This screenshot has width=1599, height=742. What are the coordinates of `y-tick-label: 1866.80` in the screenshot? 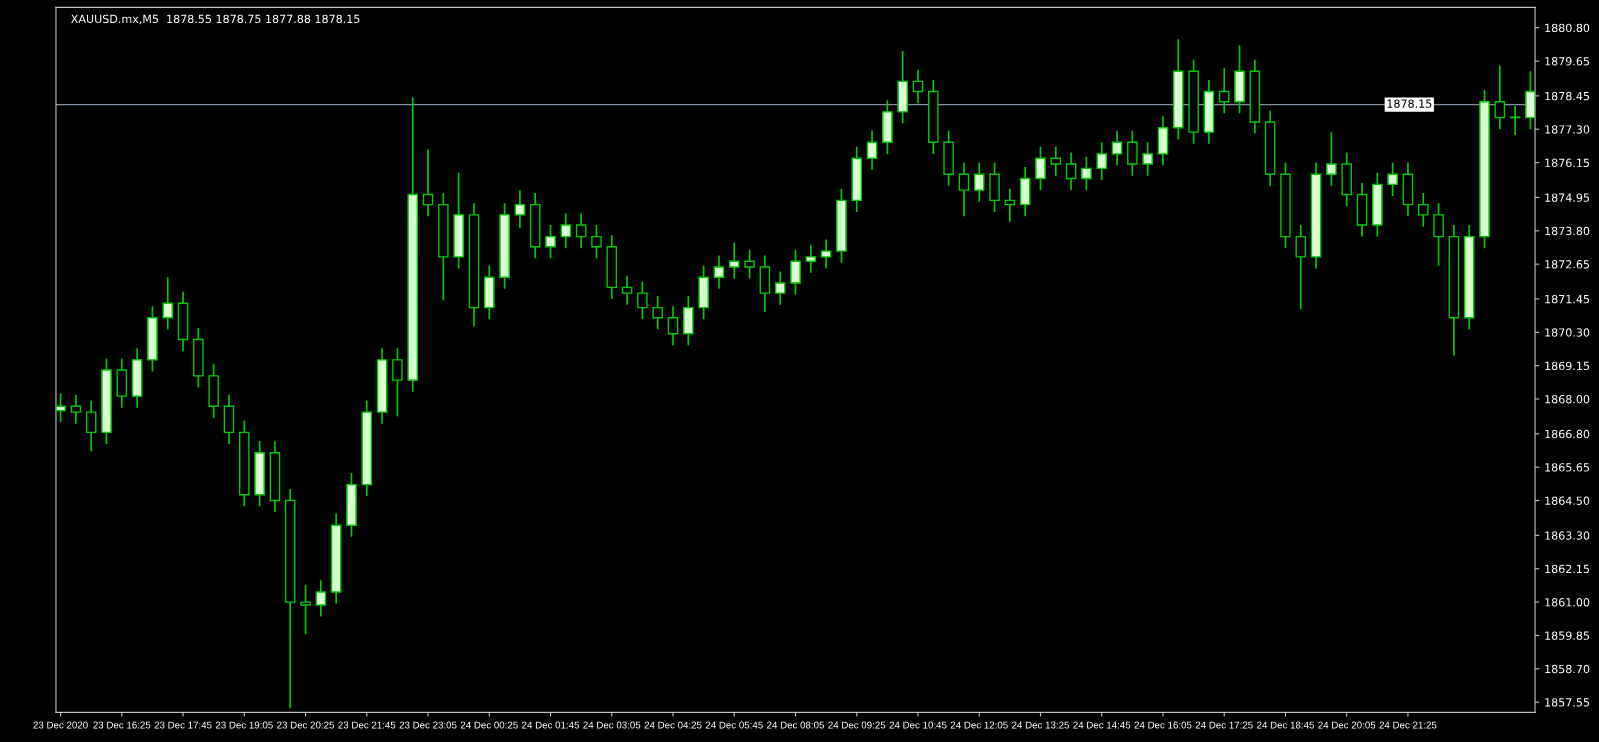 It's located at (1567, 434).